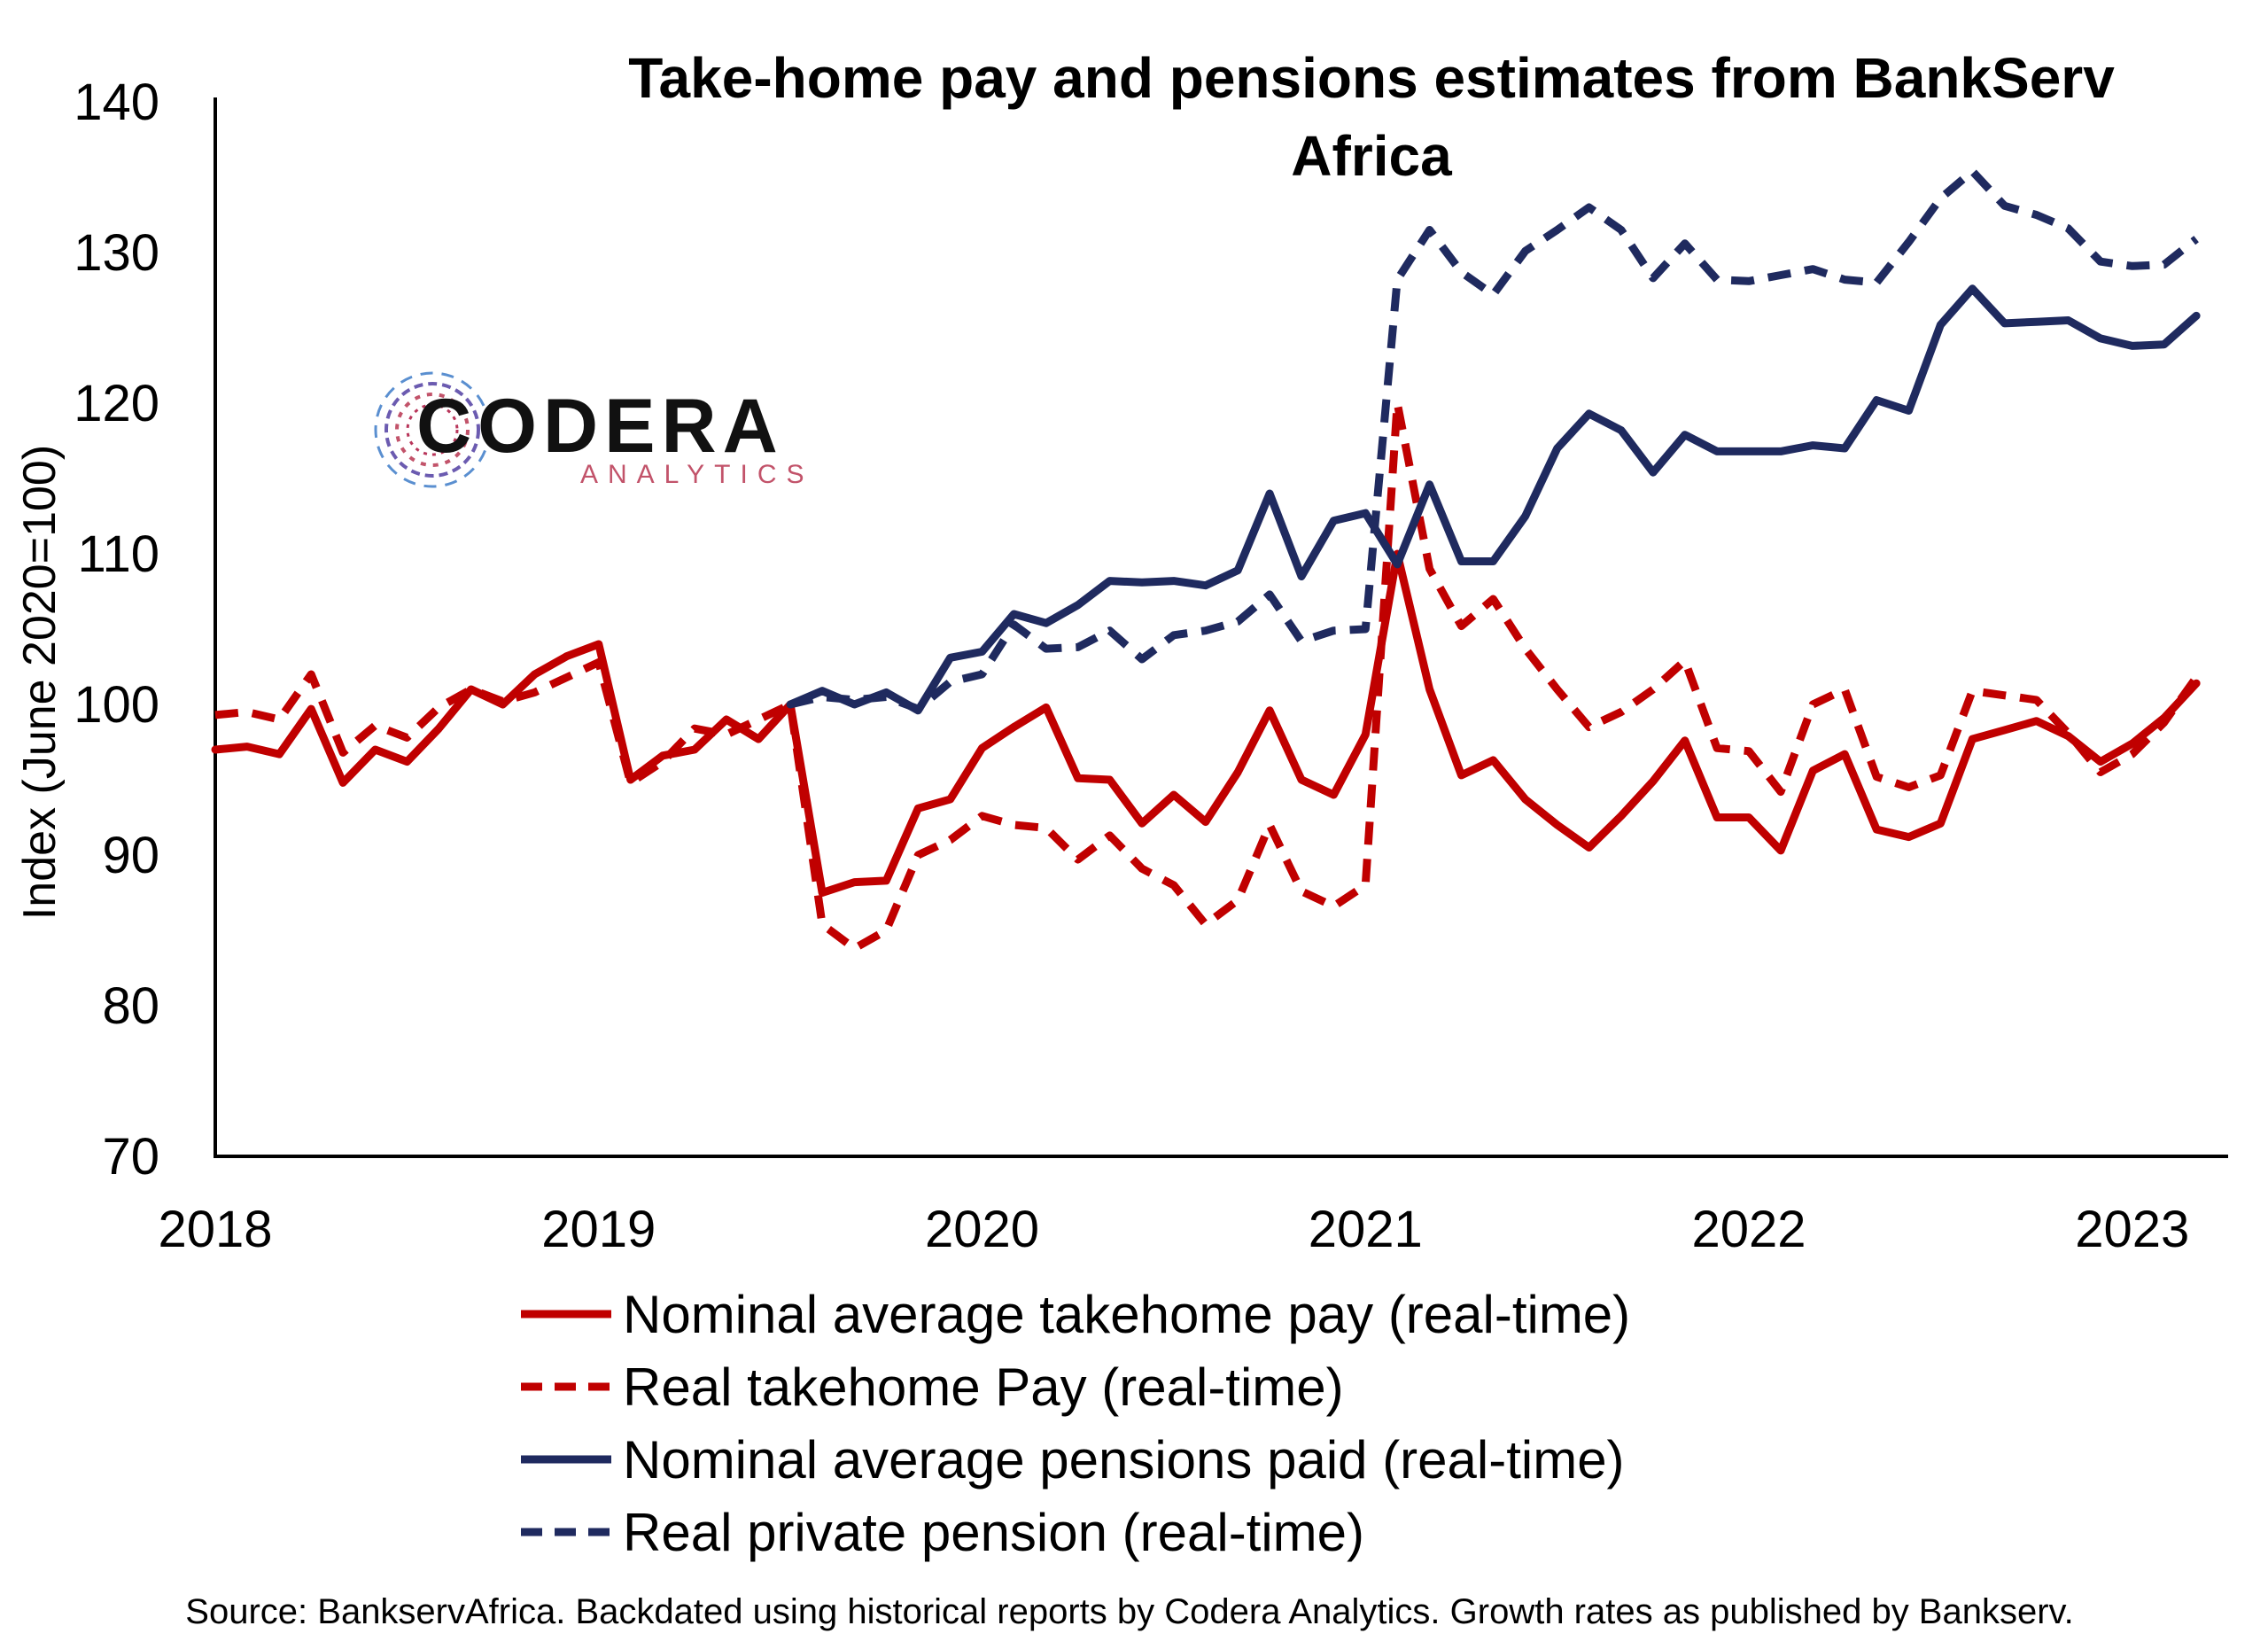  I want to click on y-tick-label: 140, so click(117, 102).